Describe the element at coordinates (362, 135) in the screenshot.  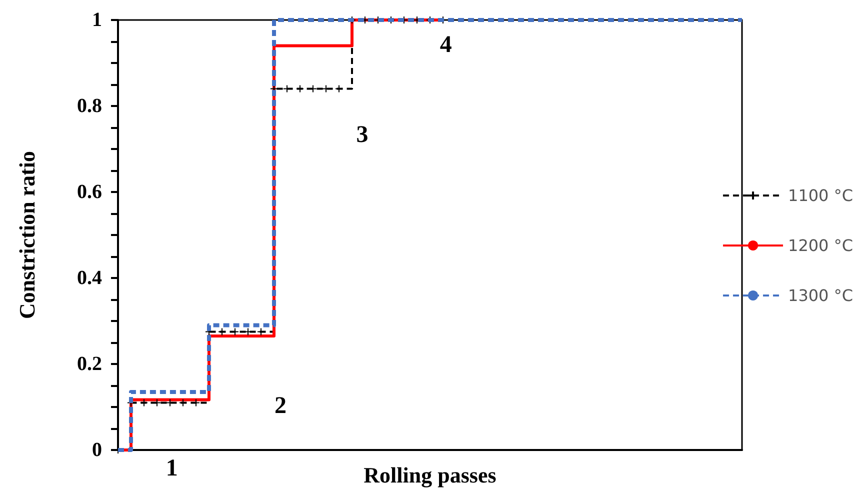
I see `annotation: 3` at that location.